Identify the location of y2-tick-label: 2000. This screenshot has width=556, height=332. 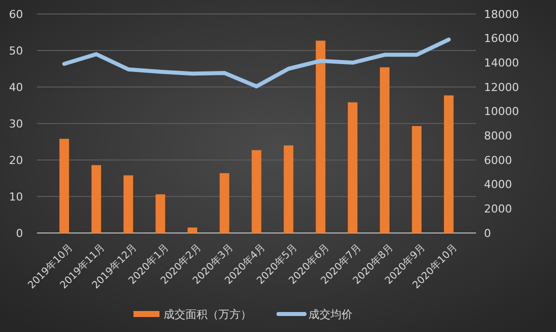
(498, 209).